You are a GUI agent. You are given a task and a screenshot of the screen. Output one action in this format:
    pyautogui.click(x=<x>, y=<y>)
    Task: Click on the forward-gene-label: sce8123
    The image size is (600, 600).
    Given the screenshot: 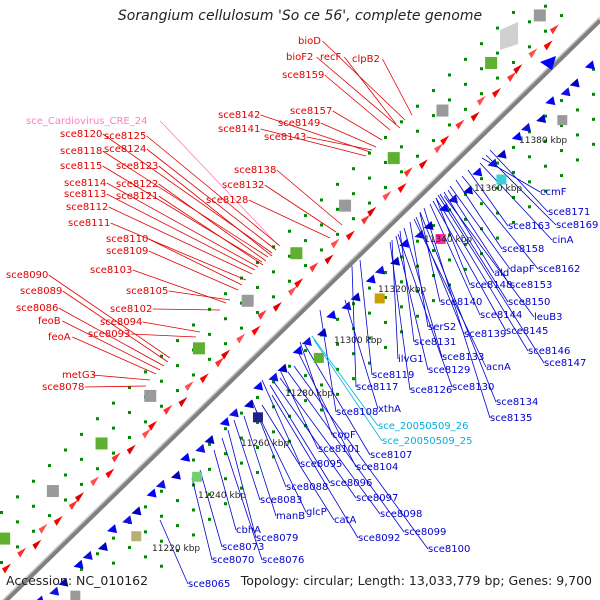 What is the action you would take?
    pyautogui.click(x=137, y=166)
    